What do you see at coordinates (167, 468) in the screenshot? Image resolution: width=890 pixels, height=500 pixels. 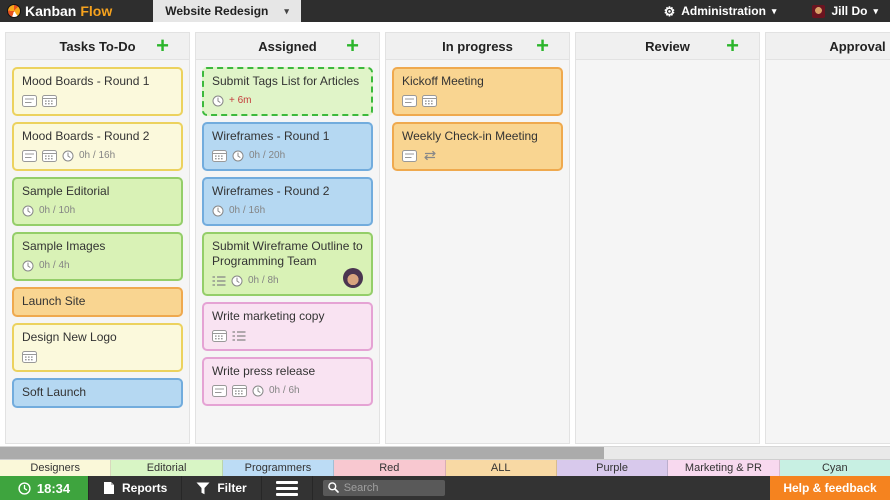 I see `swimlane-tab-editorial: Editorial` at bounding box center [167, 468].